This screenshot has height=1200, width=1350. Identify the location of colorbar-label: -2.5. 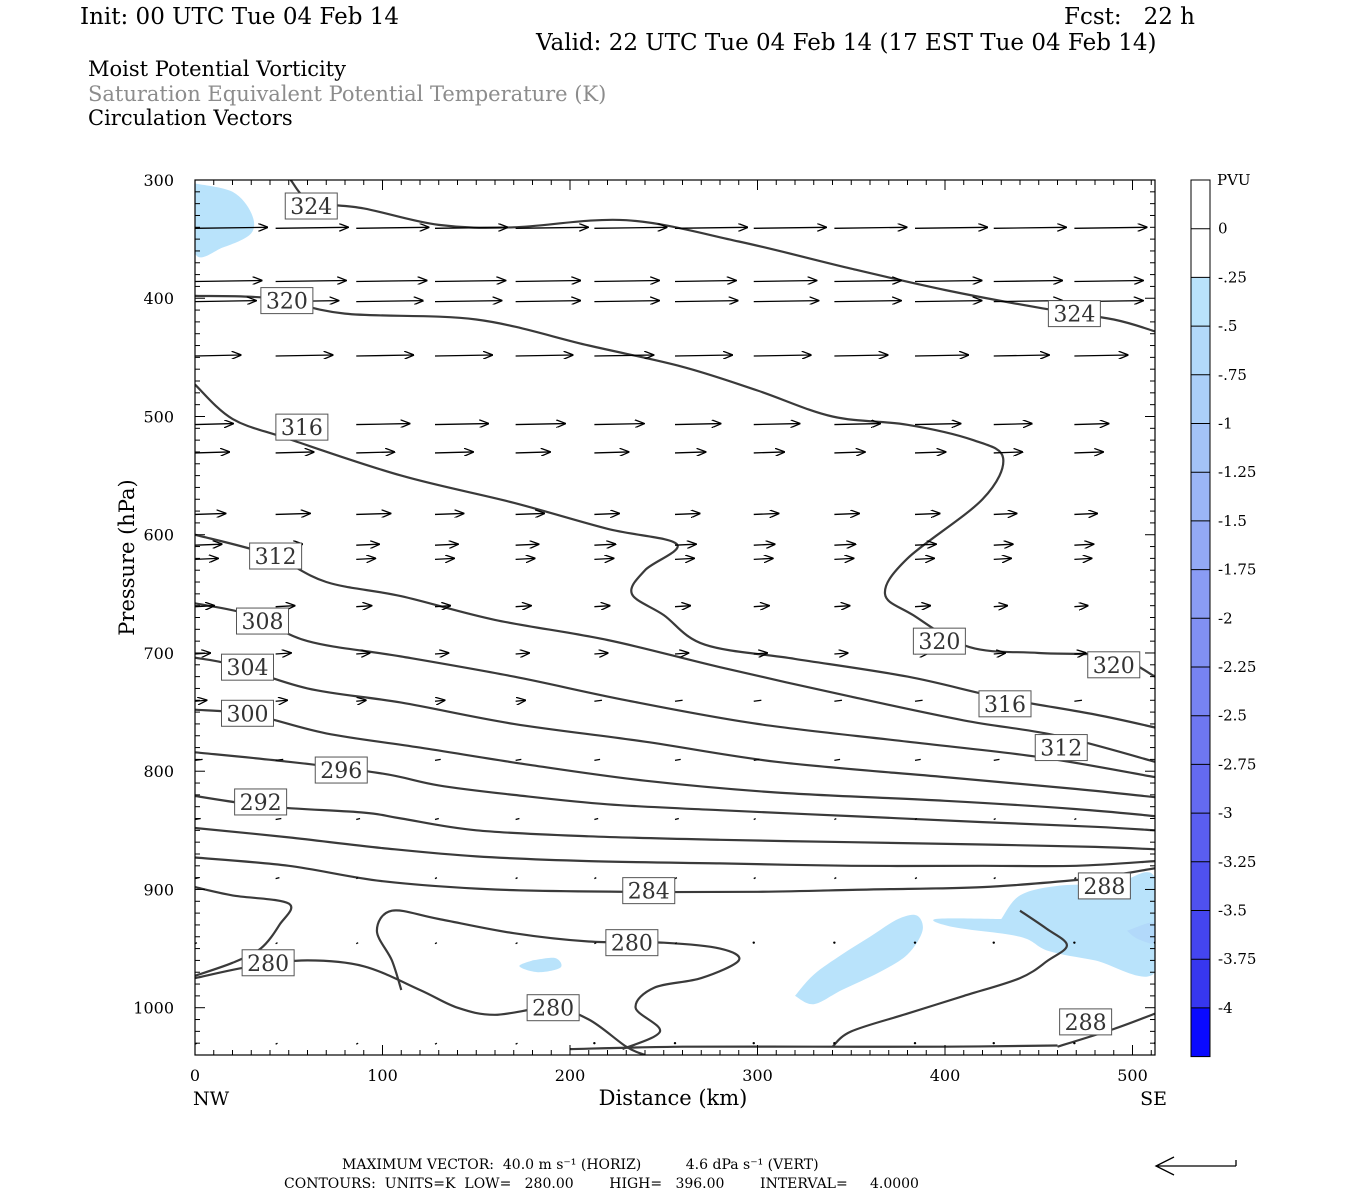
(1232, 716).